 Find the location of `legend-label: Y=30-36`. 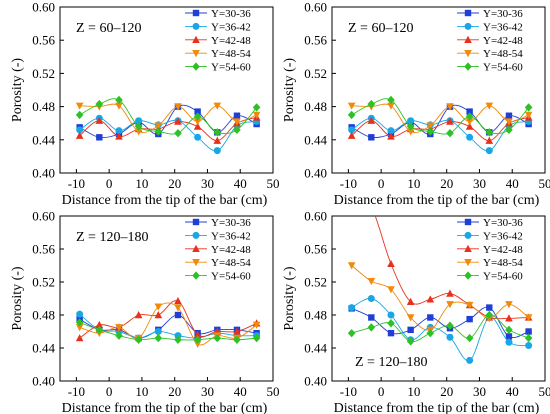

legend-label: Y=30-36 is located at coordinates (231, 14).